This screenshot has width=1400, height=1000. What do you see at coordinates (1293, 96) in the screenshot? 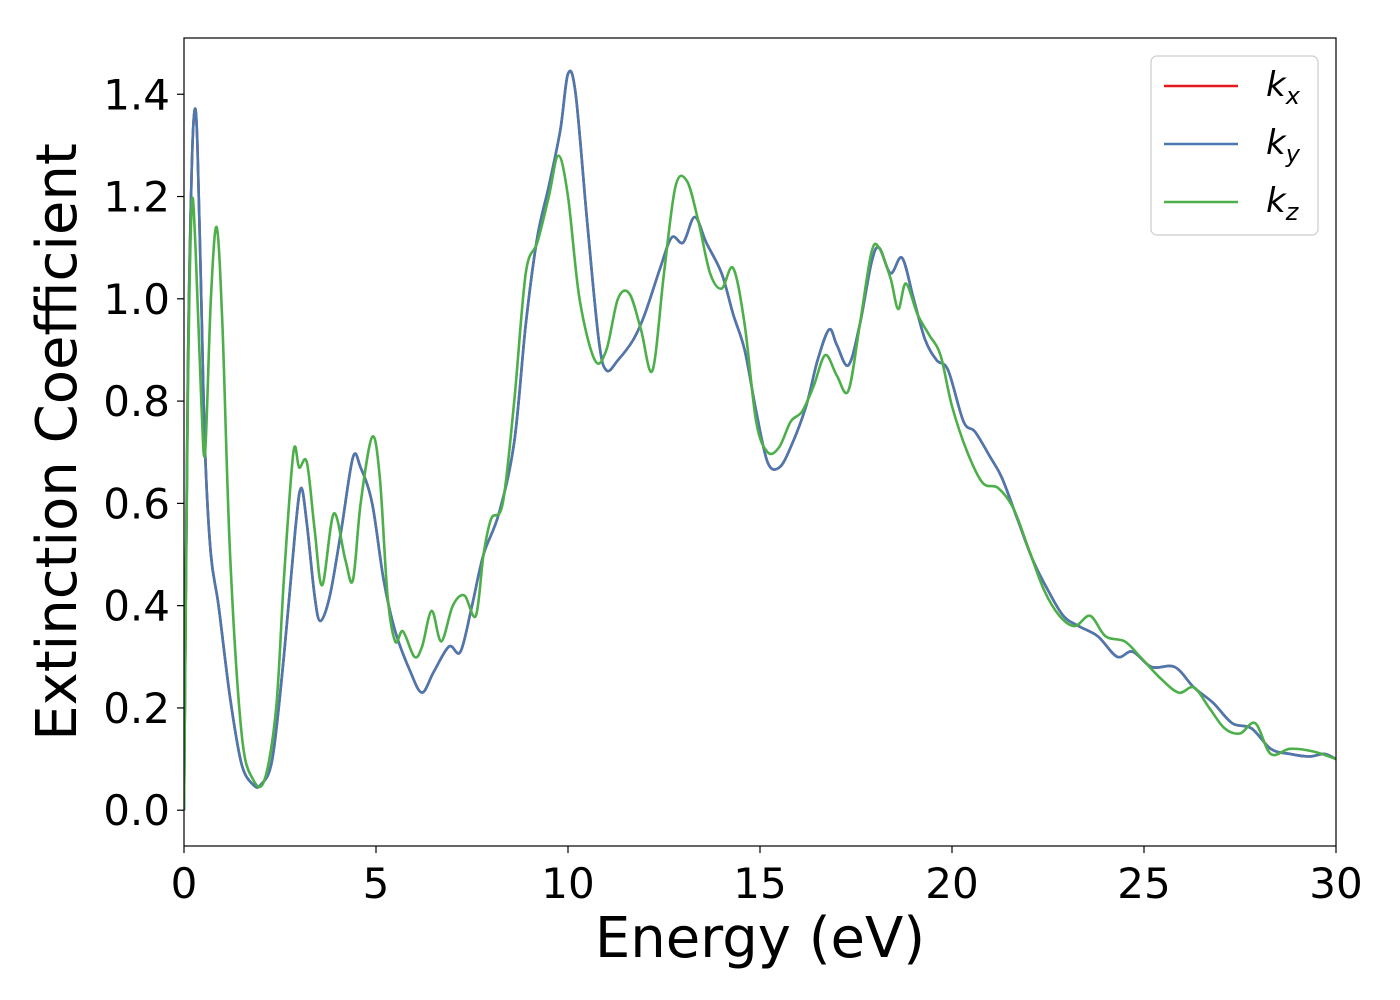
I see `legend-label-subscript: x` at bounding box center [1293, 96].